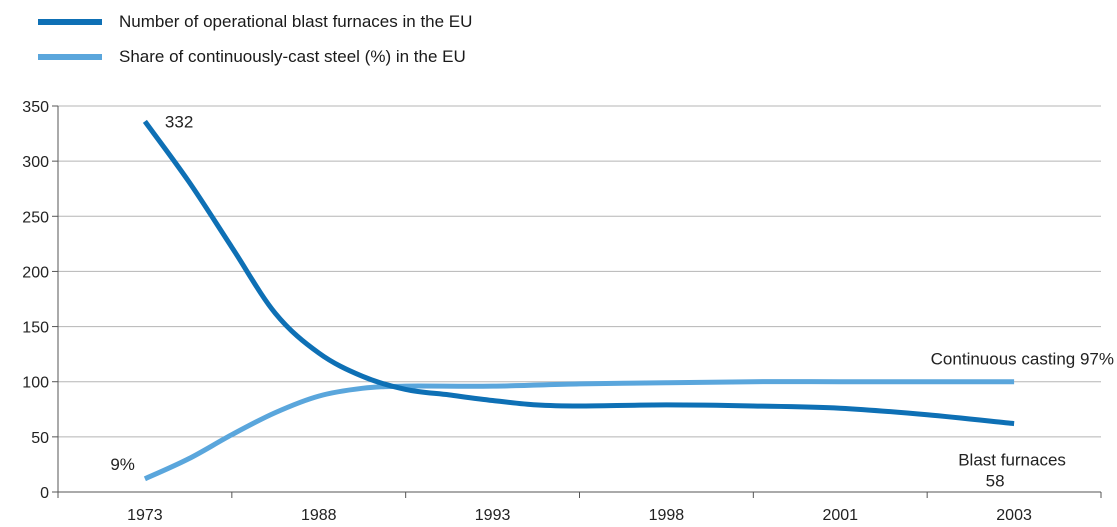  What do you see at coordinates (1012, 460) in the screenshot?
I see `data-label-blast-furnaces-end-title: Blast furnaces` at bounding box center [1012, 460].